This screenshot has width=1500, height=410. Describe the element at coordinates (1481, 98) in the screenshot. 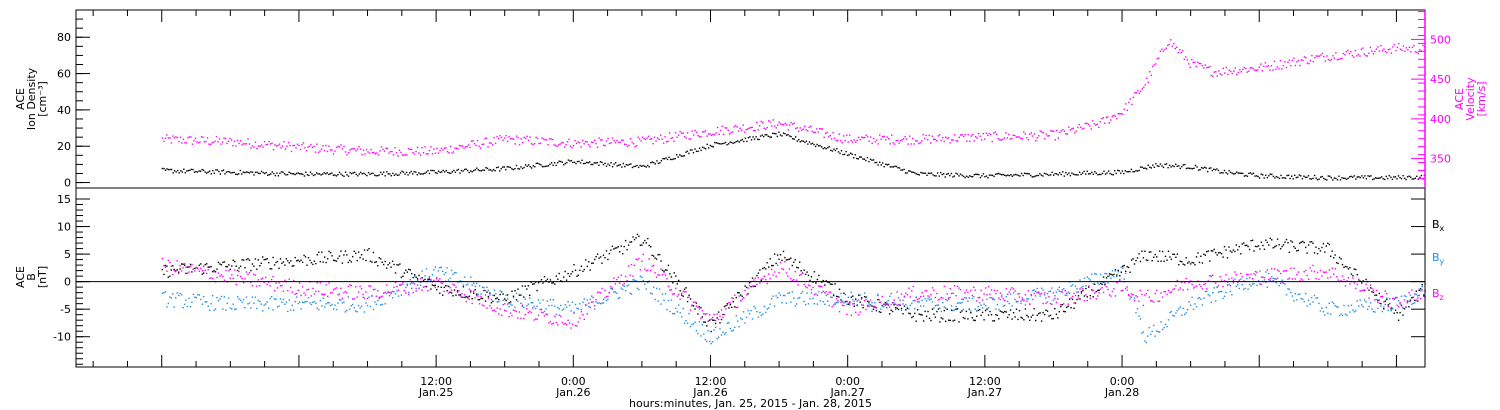

I see `right-axis-label-line: [km/s]` at that location.